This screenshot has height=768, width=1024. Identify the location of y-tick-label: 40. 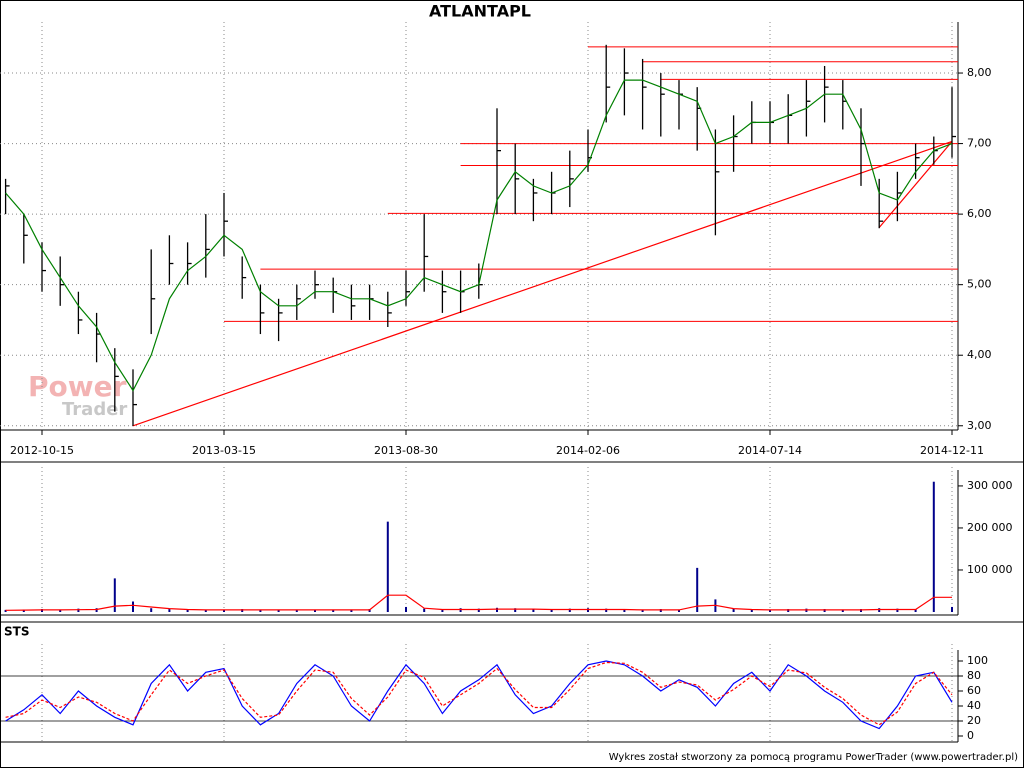
(974, 705).